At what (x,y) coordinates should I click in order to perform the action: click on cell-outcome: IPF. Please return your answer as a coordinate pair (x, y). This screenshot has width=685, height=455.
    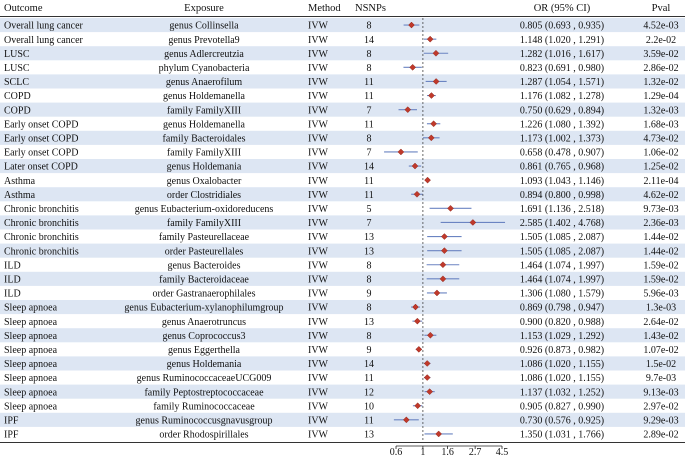
    Looking at the image, I should click on (11, 435).